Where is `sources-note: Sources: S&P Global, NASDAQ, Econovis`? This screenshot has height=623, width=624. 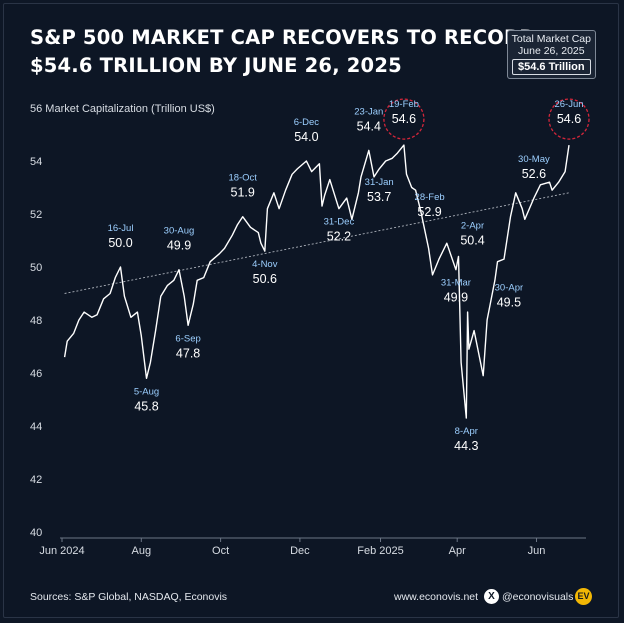
sources-note: Sources: S&P Global, NASDAQ, Econovis is located at coordinates (129, 597).